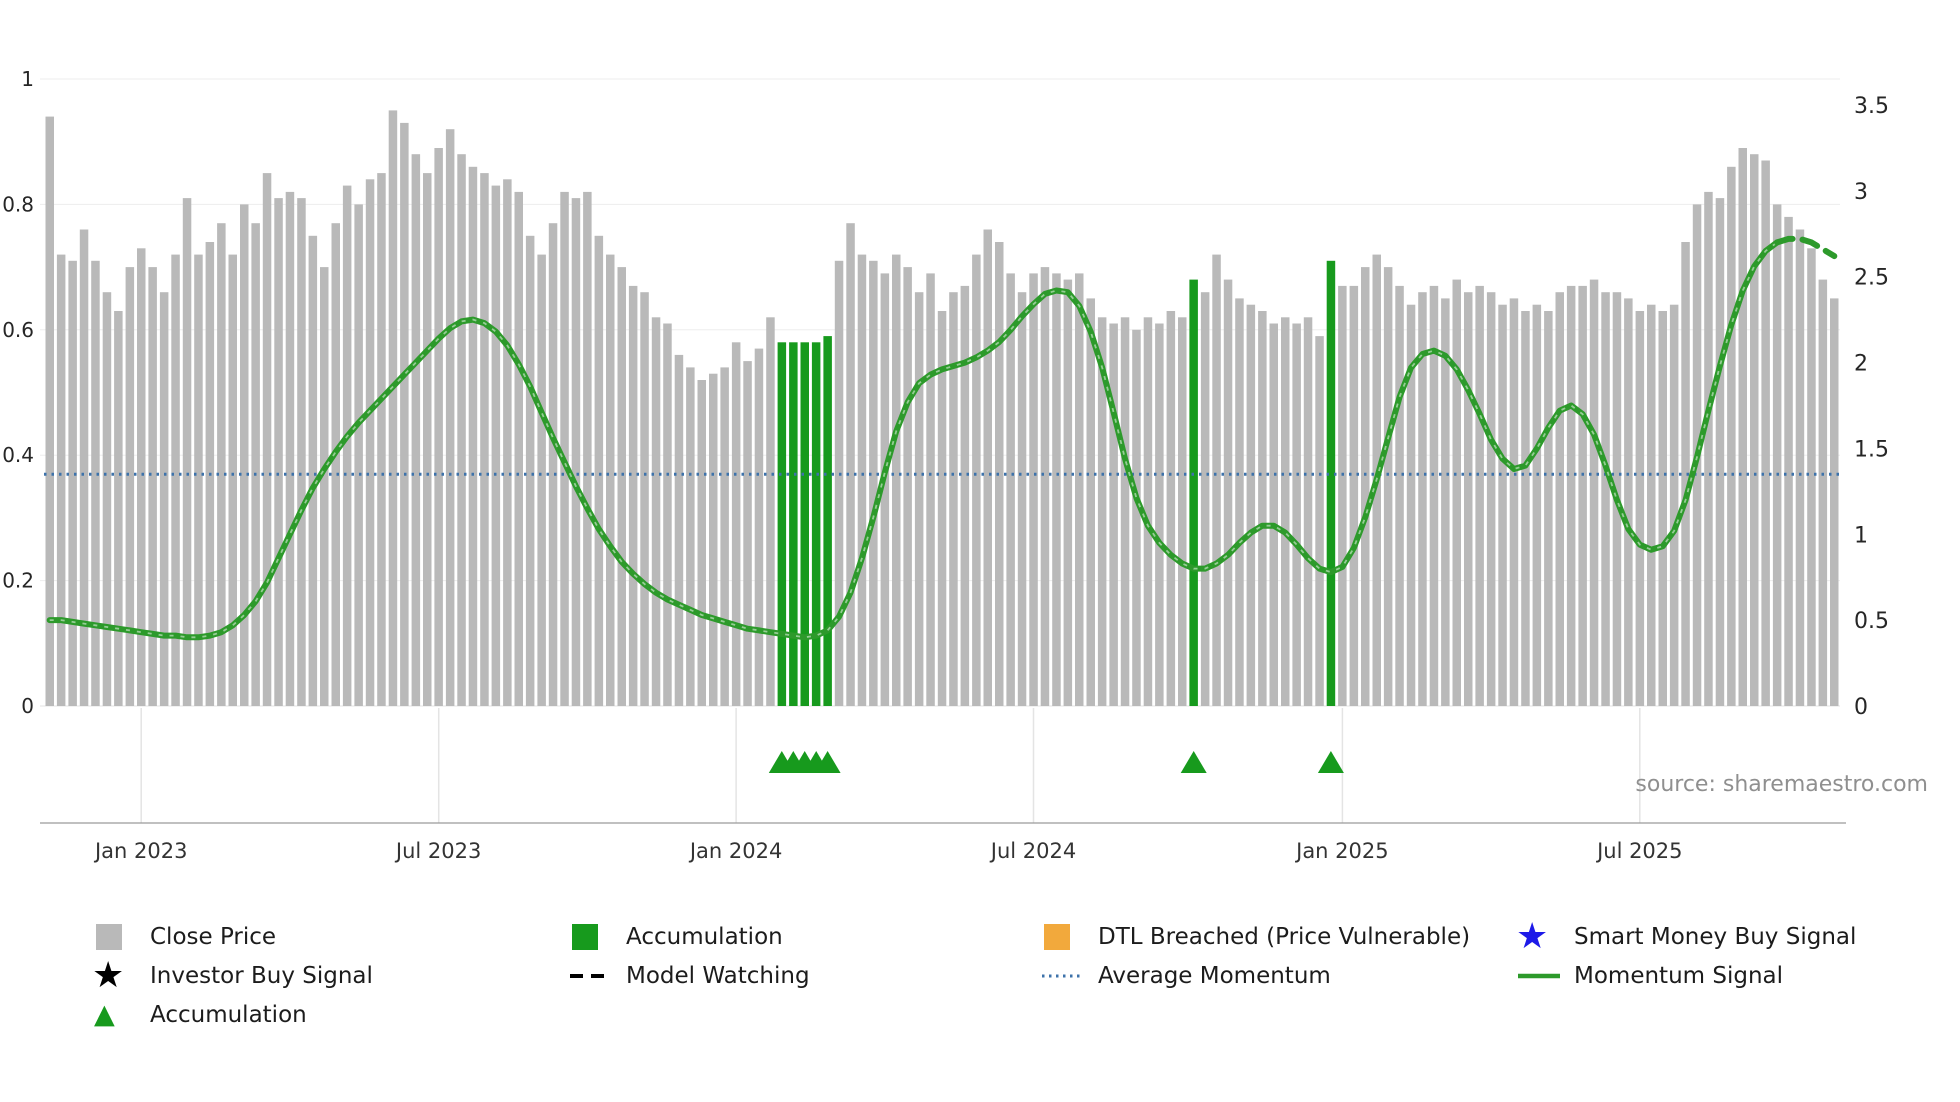  Describe the element at coordinates (735, 851) in the screenshot. I see `x-axis-tick-label: Jan 2024` at that location.